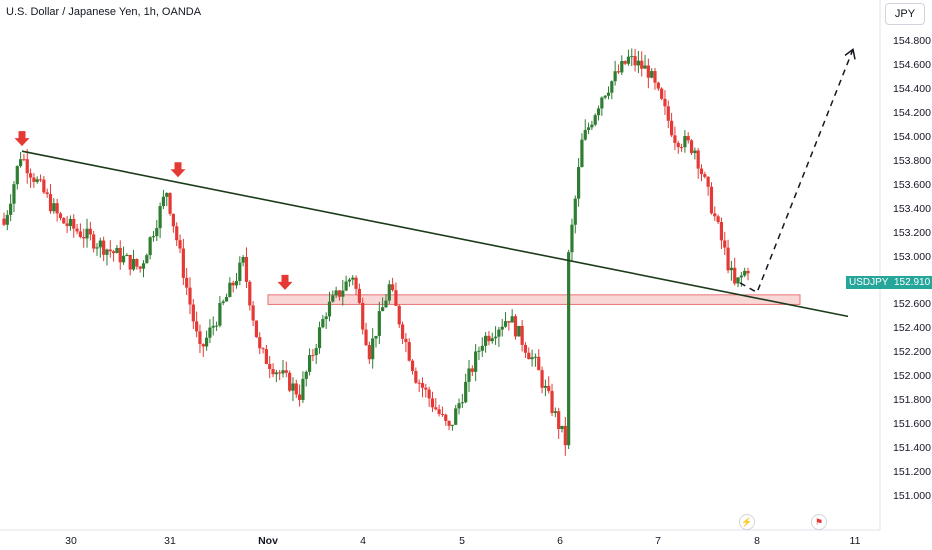  I want to click on price-tick-label: 154.200, so click(912, 112).